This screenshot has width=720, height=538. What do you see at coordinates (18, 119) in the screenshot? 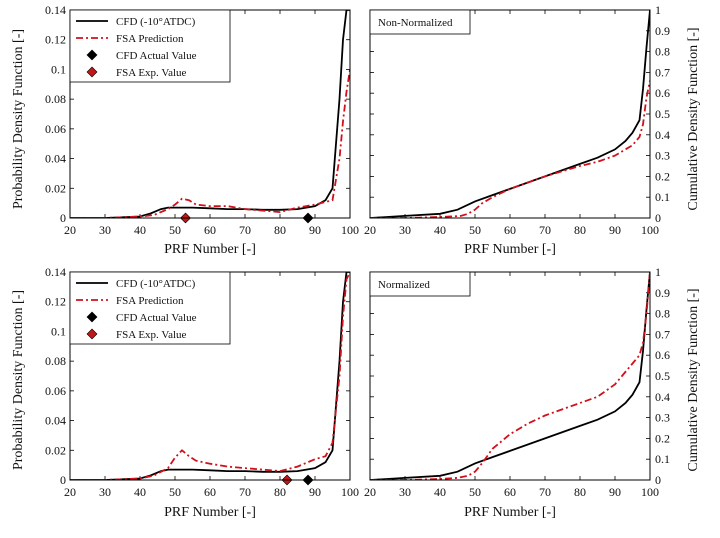
I see `ylabel-left-top: Probability Density Function [-]` at bounding box center [18, 119].